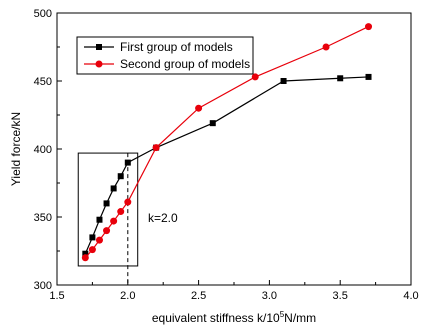 The image size is (429, 329). Describe the element at coordinates (163, 218) in the screenshot. I see `k-annotation-label: k=2.0` at that location.